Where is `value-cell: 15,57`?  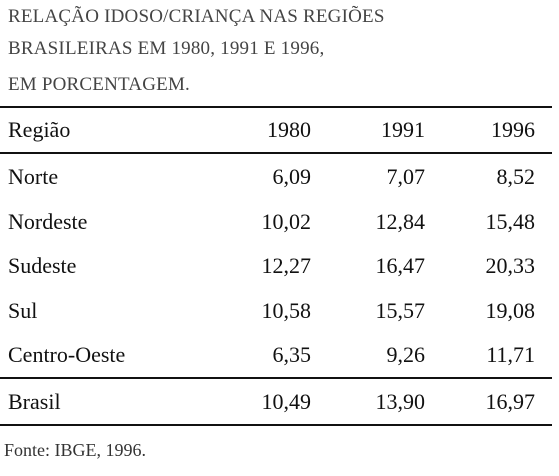
value-cell: 15,57 is located at coordinates (400, 310).